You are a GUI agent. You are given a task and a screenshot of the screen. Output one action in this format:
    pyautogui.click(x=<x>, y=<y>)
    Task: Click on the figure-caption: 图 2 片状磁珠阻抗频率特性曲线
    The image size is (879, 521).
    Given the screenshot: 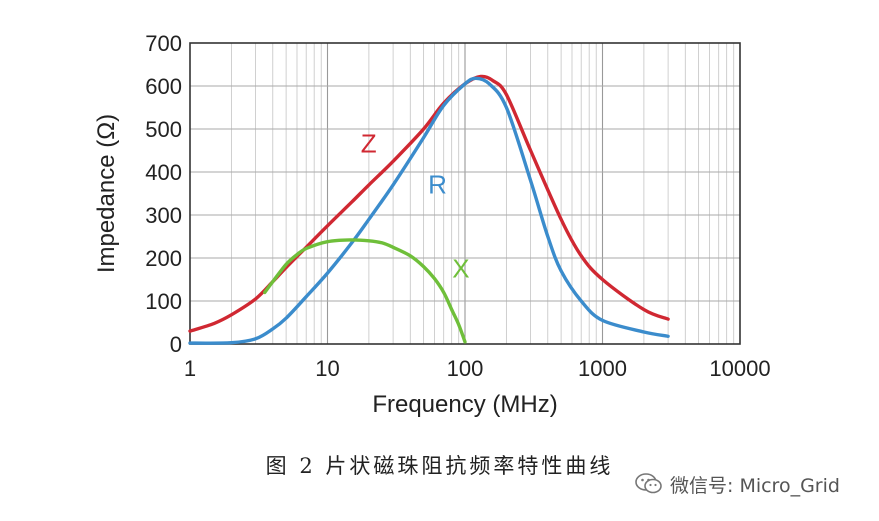 What is the action you would take?
    pyautogui.click(x=439, y=466)
    